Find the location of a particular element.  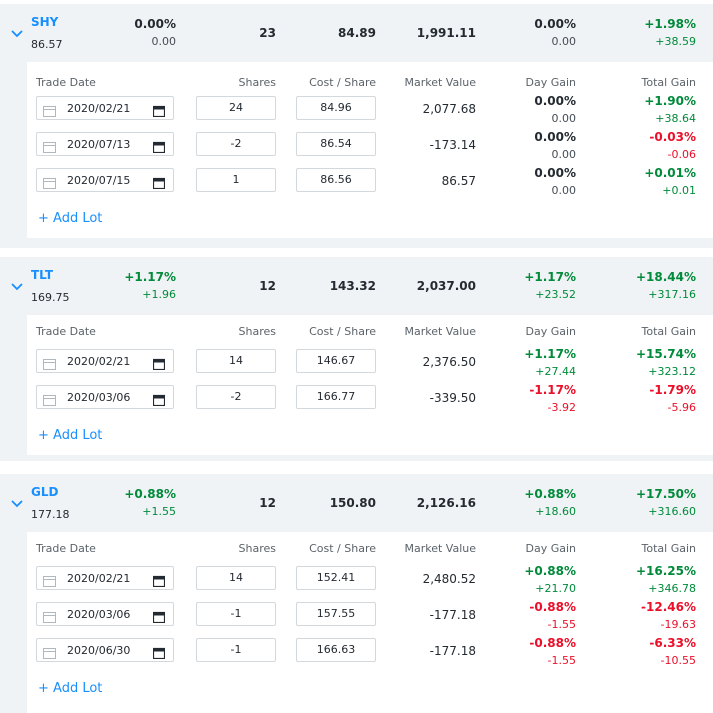

cost-share-input: 84.96 is located at coordinates (336, 108).